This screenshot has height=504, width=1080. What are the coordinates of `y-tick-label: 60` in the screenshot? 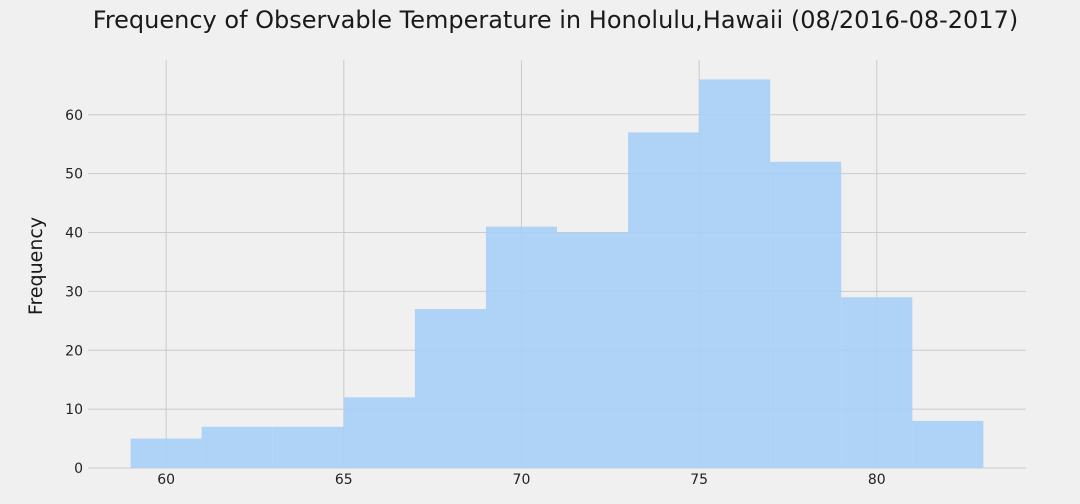 It's located at (74, 116).